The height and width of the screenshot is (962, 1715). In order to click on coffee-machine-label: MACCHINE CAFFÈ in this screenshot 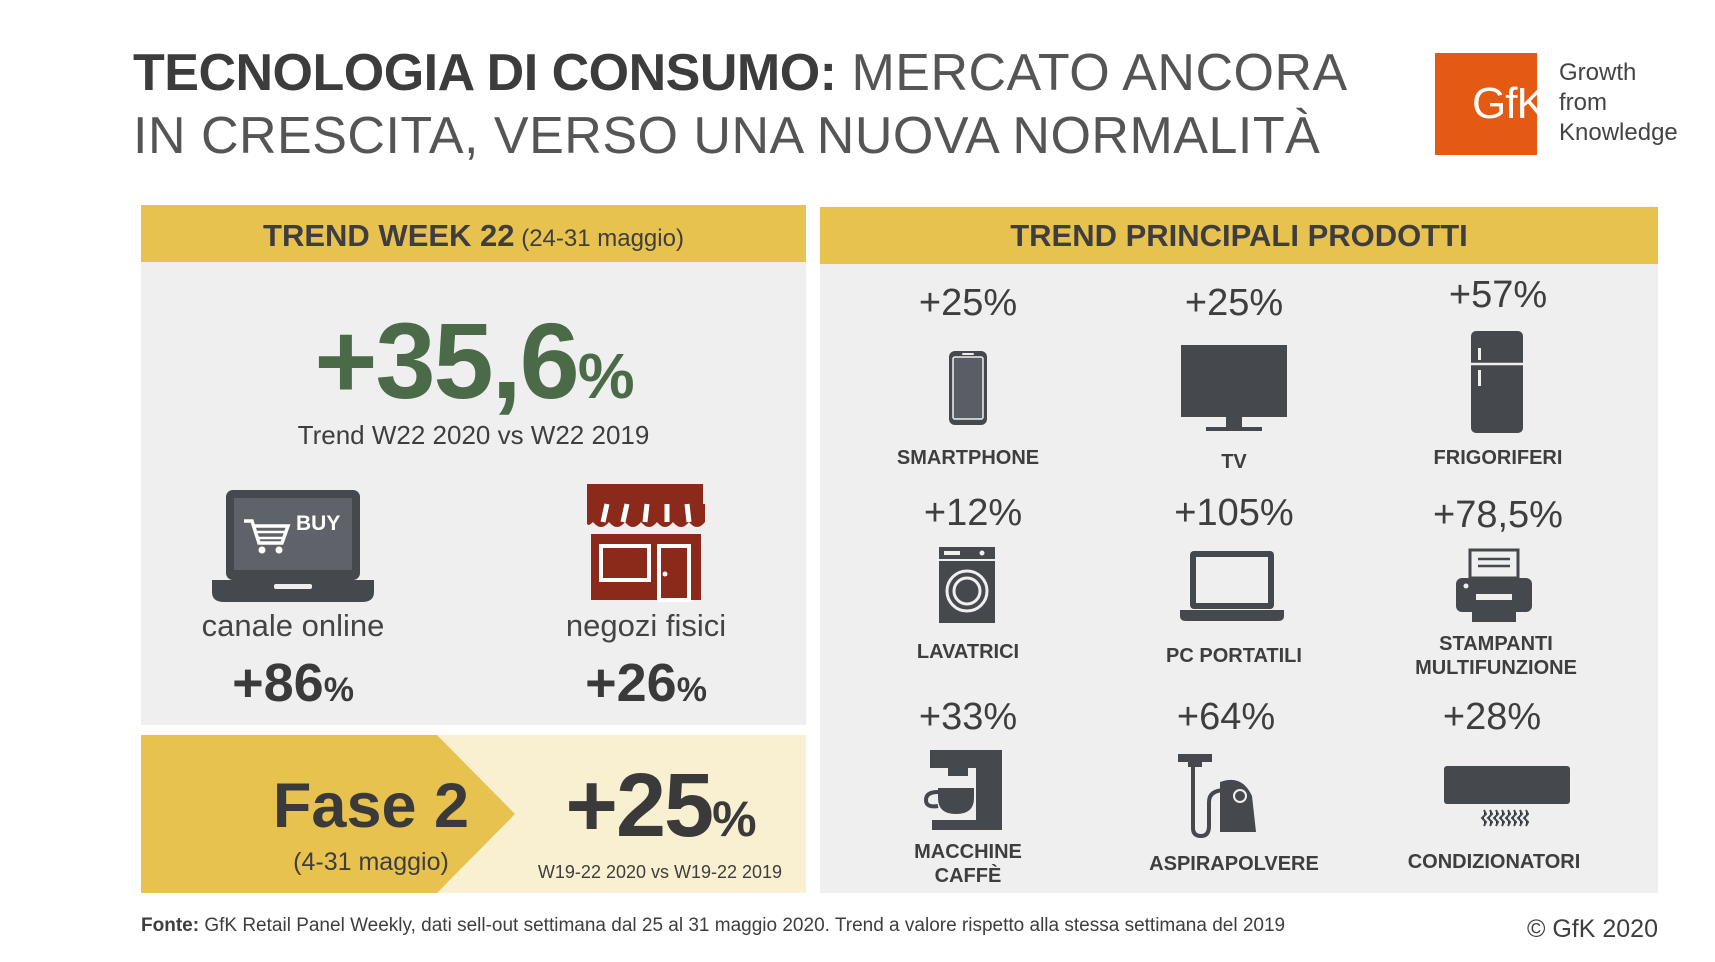, I will do `click(968, 864)`.